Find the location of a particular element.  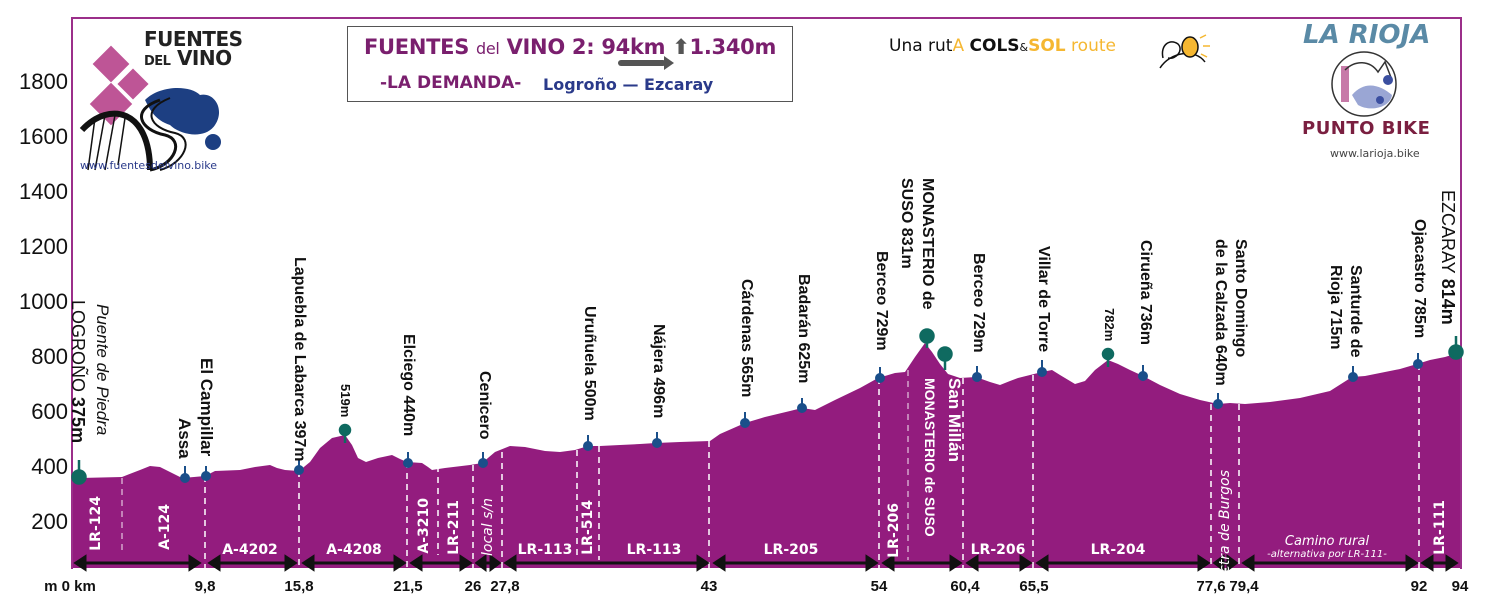

waypoint-label-urunuela: Uruñuela 500m is located at coordinates (589, 363).